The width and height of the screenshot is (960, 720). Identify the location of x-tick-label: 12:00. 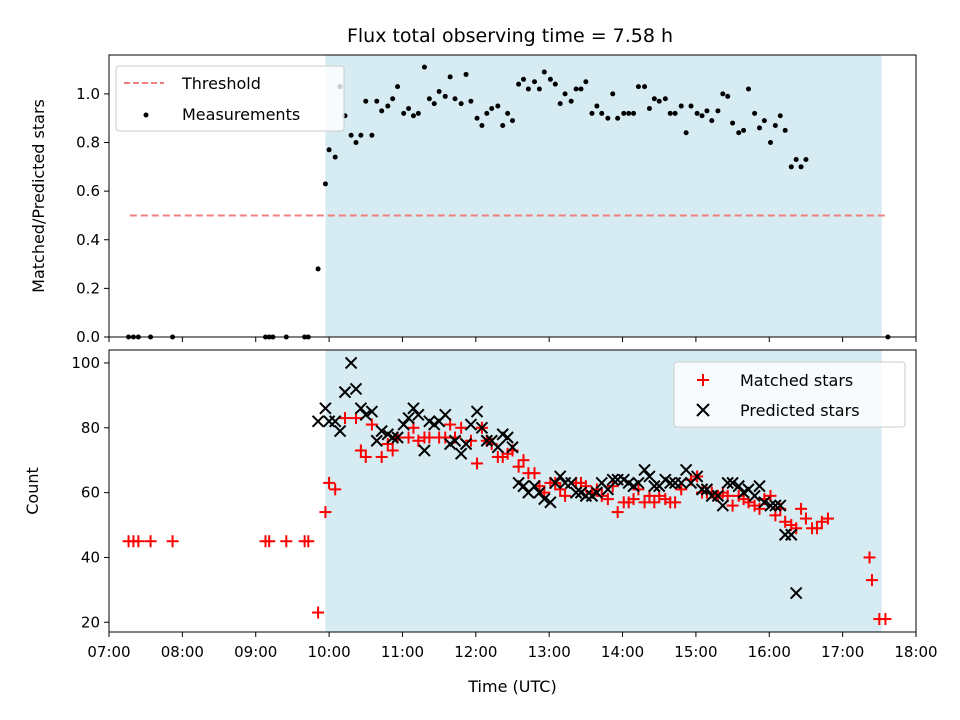
(475, 652).